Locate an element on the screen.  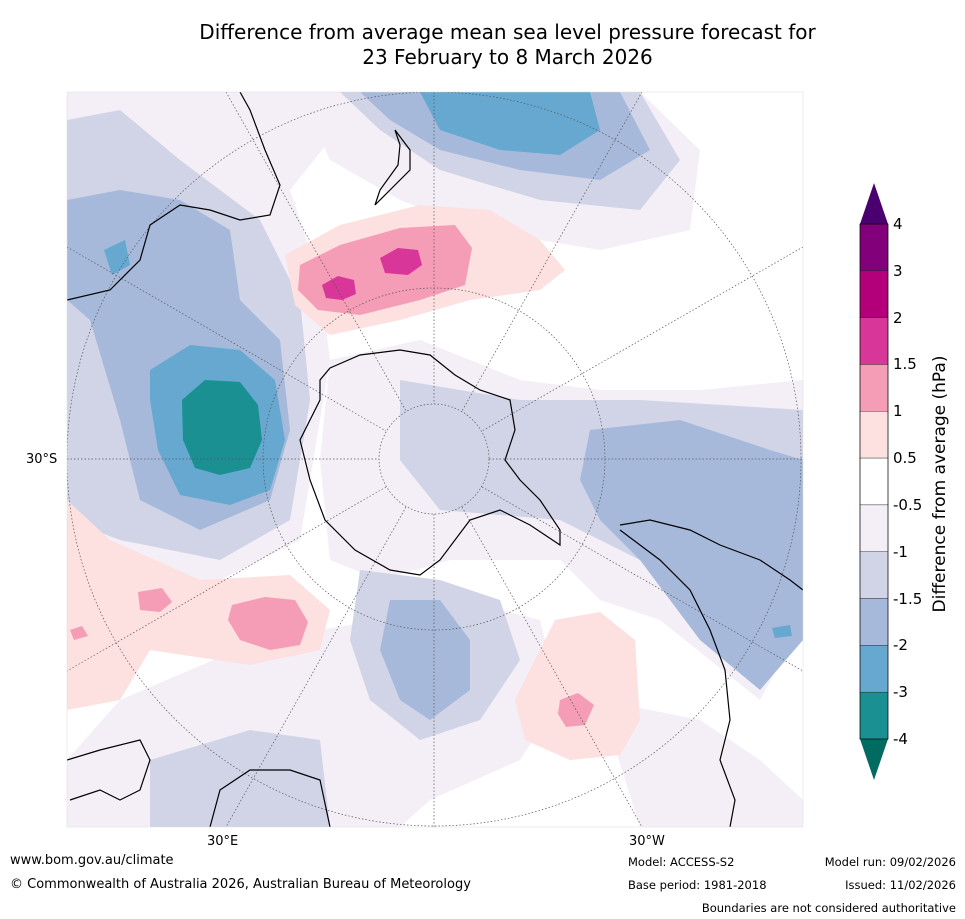
colorbar-title: Difference from average (hPa) is located at coordinates (940, 484).